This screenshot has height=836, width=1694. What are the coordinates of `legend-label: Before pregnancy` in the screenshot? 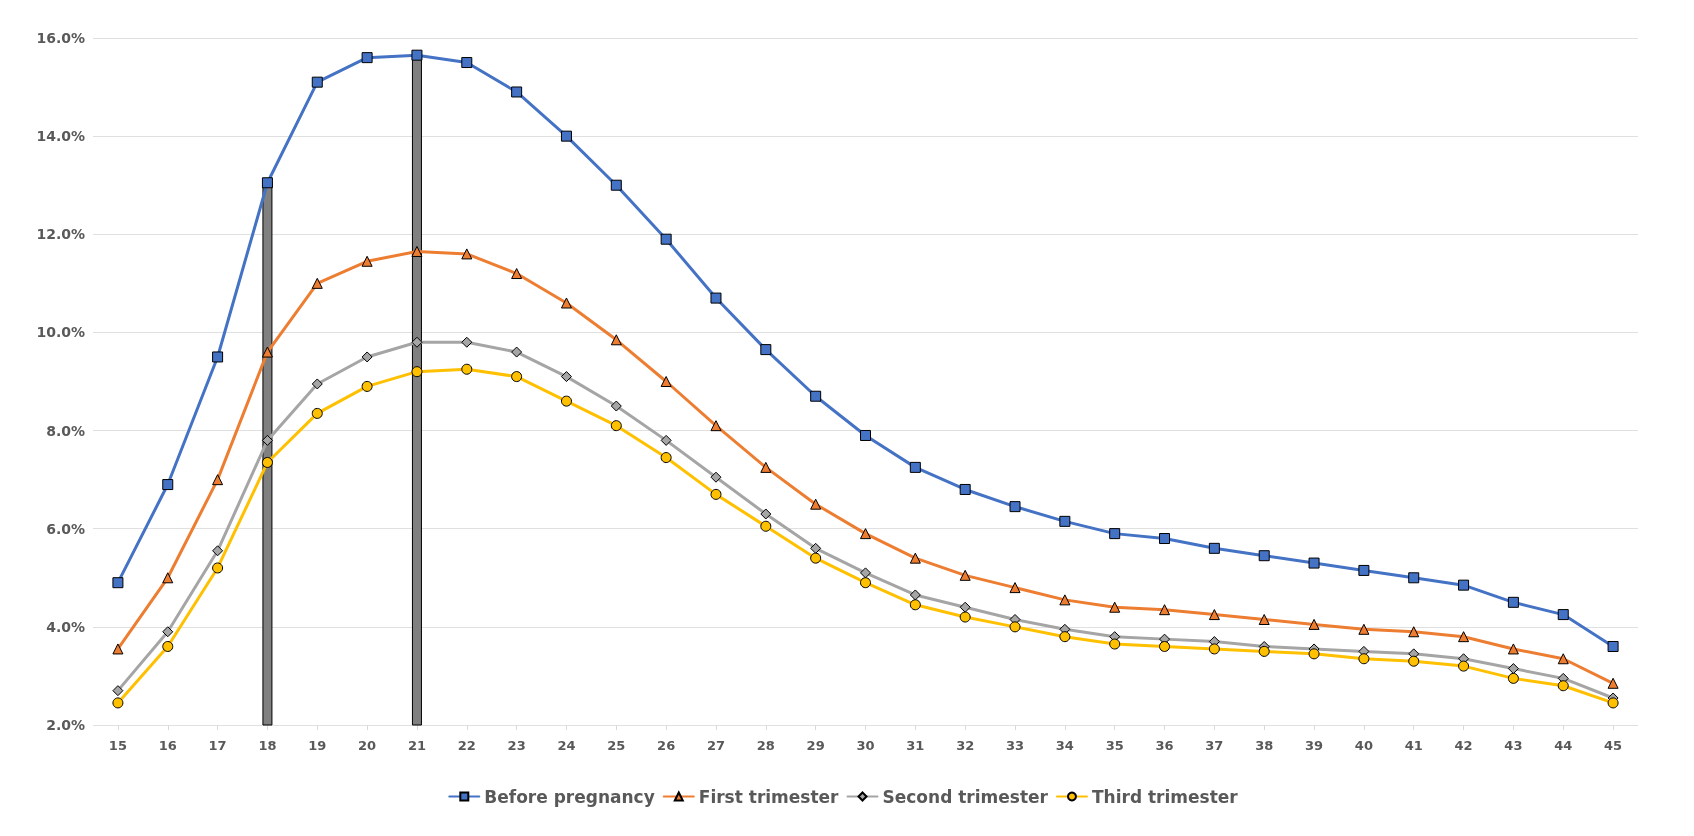 It's located at (569, 796).